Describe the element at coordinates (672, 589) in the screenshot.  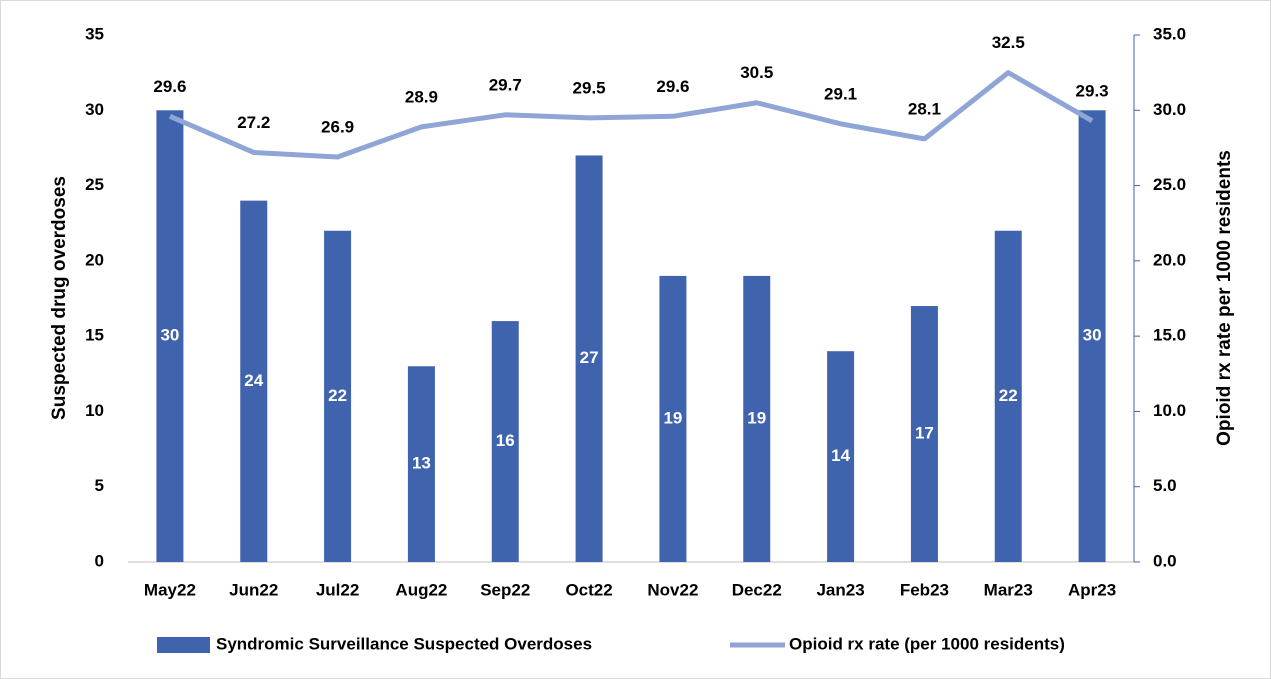
I see `x-tick-label: Nov22` at that location.